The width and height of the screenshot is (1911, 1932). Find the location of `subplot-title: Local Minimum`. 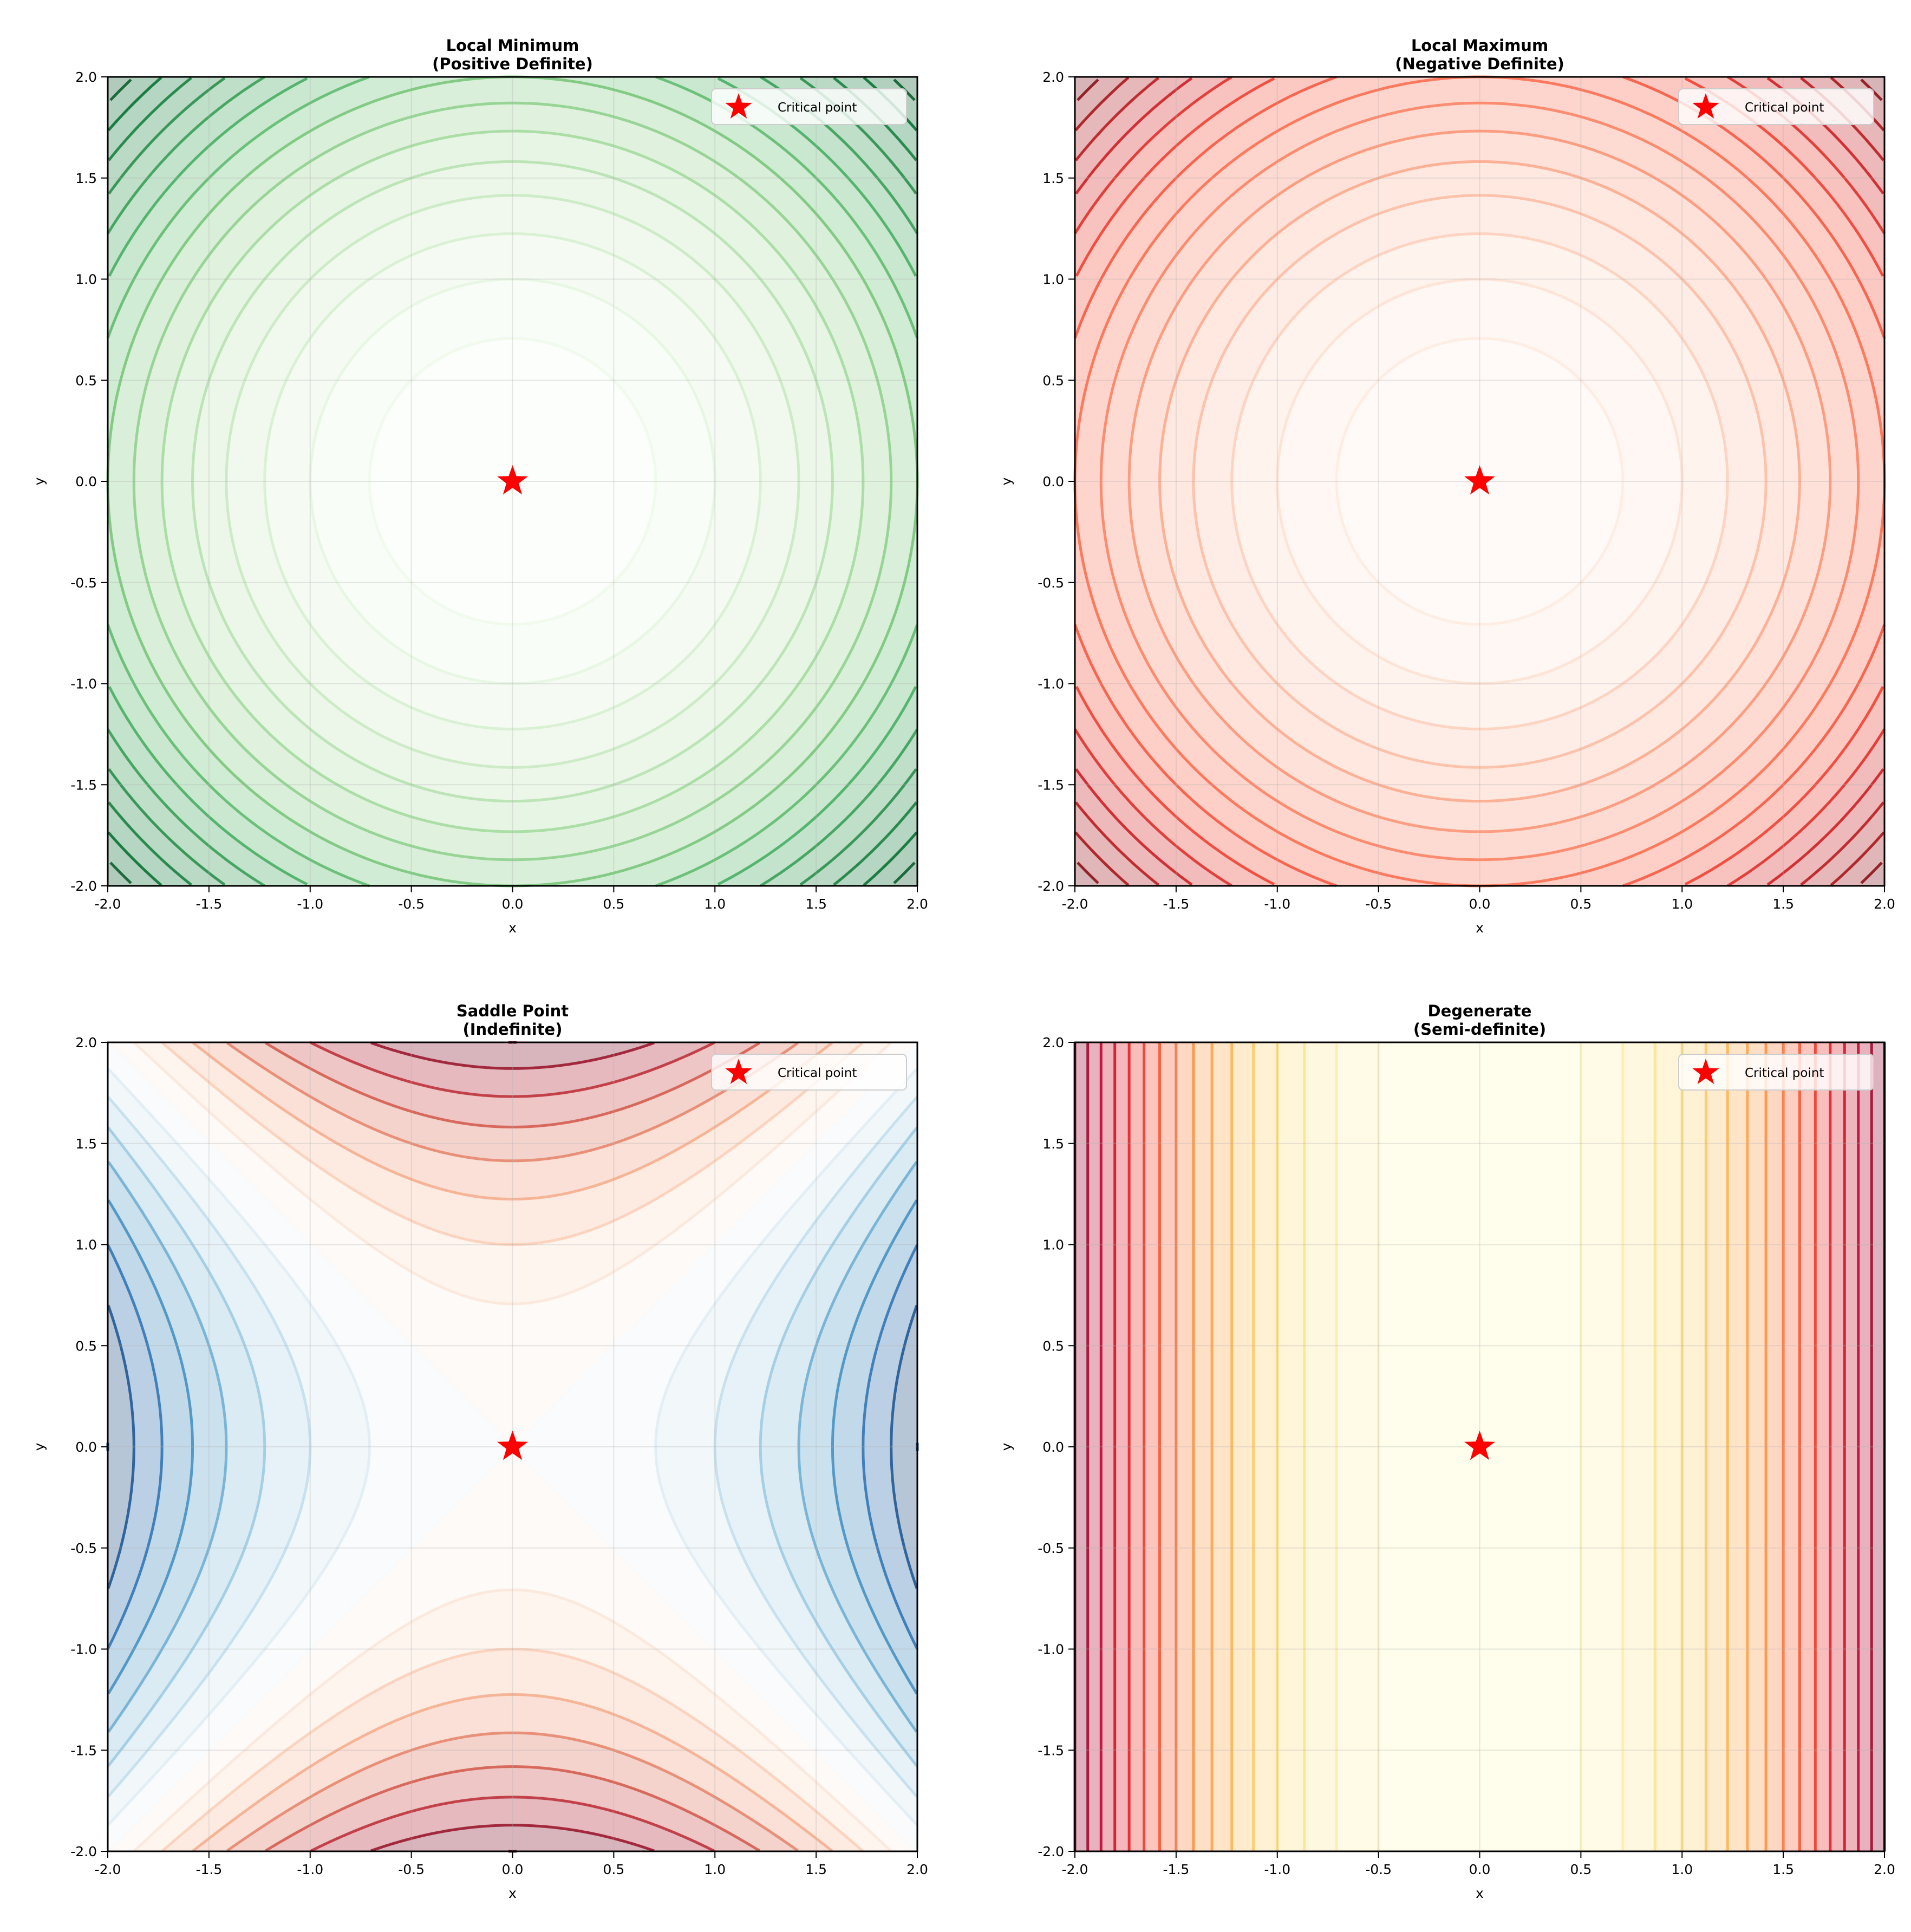

subplot-title: Local Minimum is located at coordinates (513, 45).